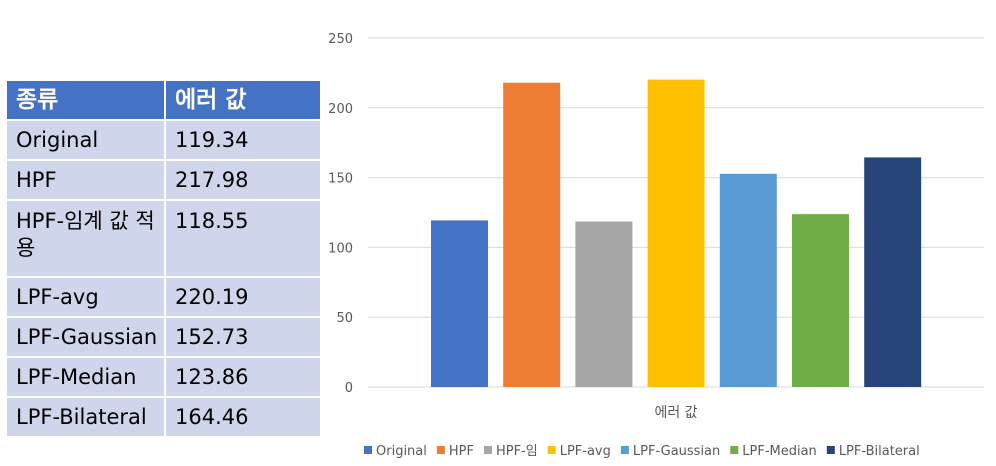 This screenshot has height=466, width=996. What do you see at coordinates (85, 140) in the screenshot?
I see `cell-type: Original` at bounding box center [85, 140].